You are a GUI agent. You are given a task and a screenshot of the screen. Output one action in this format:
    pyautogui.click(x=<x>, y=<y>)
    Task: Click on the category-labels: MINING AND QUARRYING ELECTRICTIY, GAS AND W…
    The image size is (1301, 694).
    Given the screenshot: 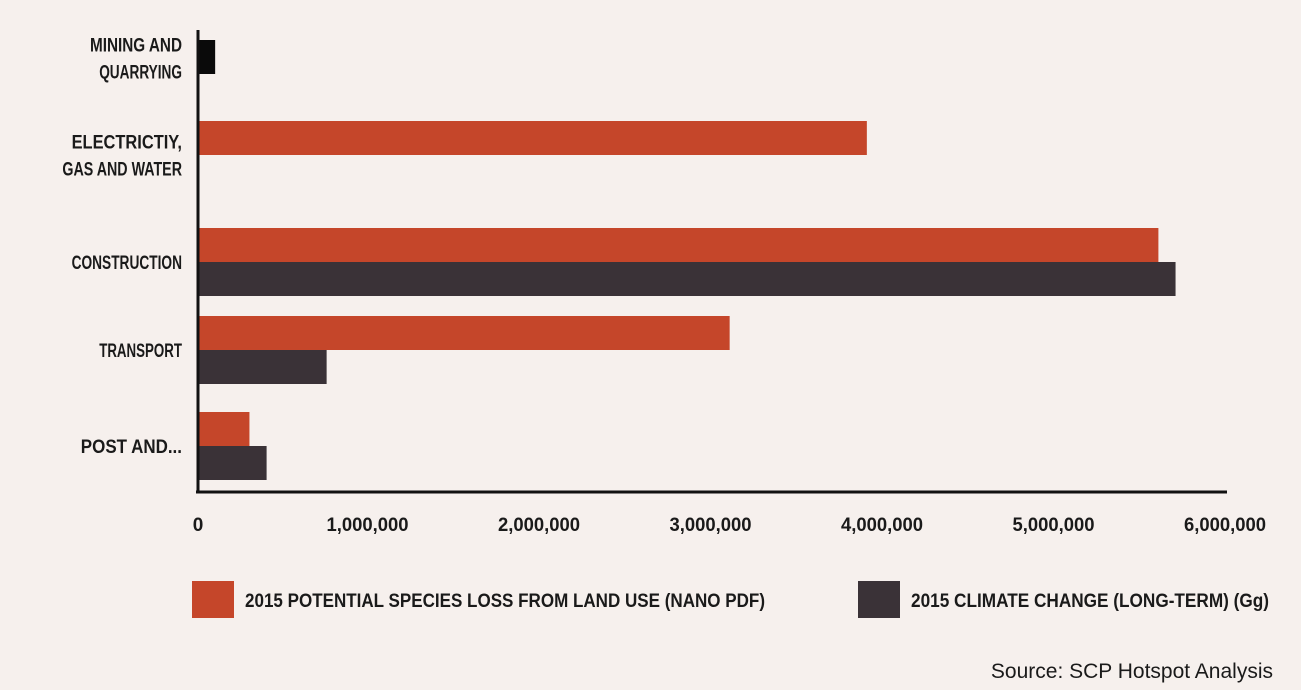 What is the action you would take?
    pyautogui.click(x=122, y=247)
    